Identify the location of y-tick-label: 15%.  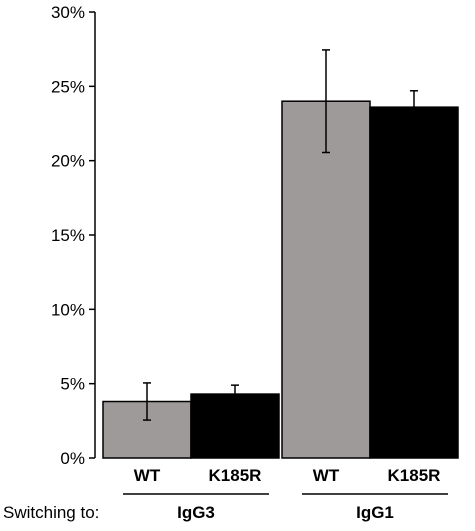
(68, 235).